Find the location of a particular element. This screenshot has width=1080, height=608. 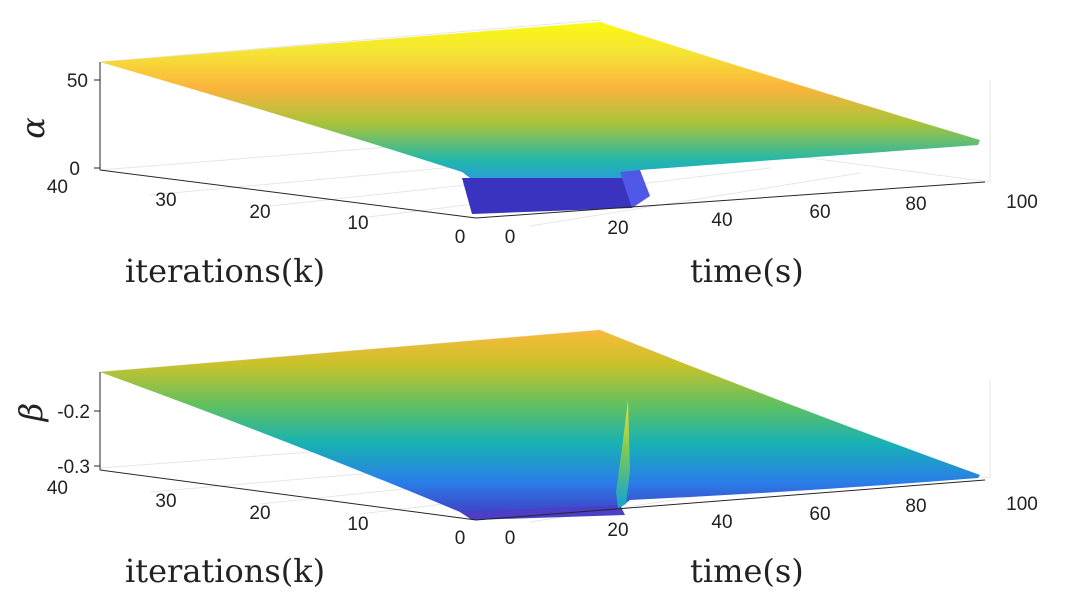

alpha-y-label: time(s) is located at coordinates (747, 271).